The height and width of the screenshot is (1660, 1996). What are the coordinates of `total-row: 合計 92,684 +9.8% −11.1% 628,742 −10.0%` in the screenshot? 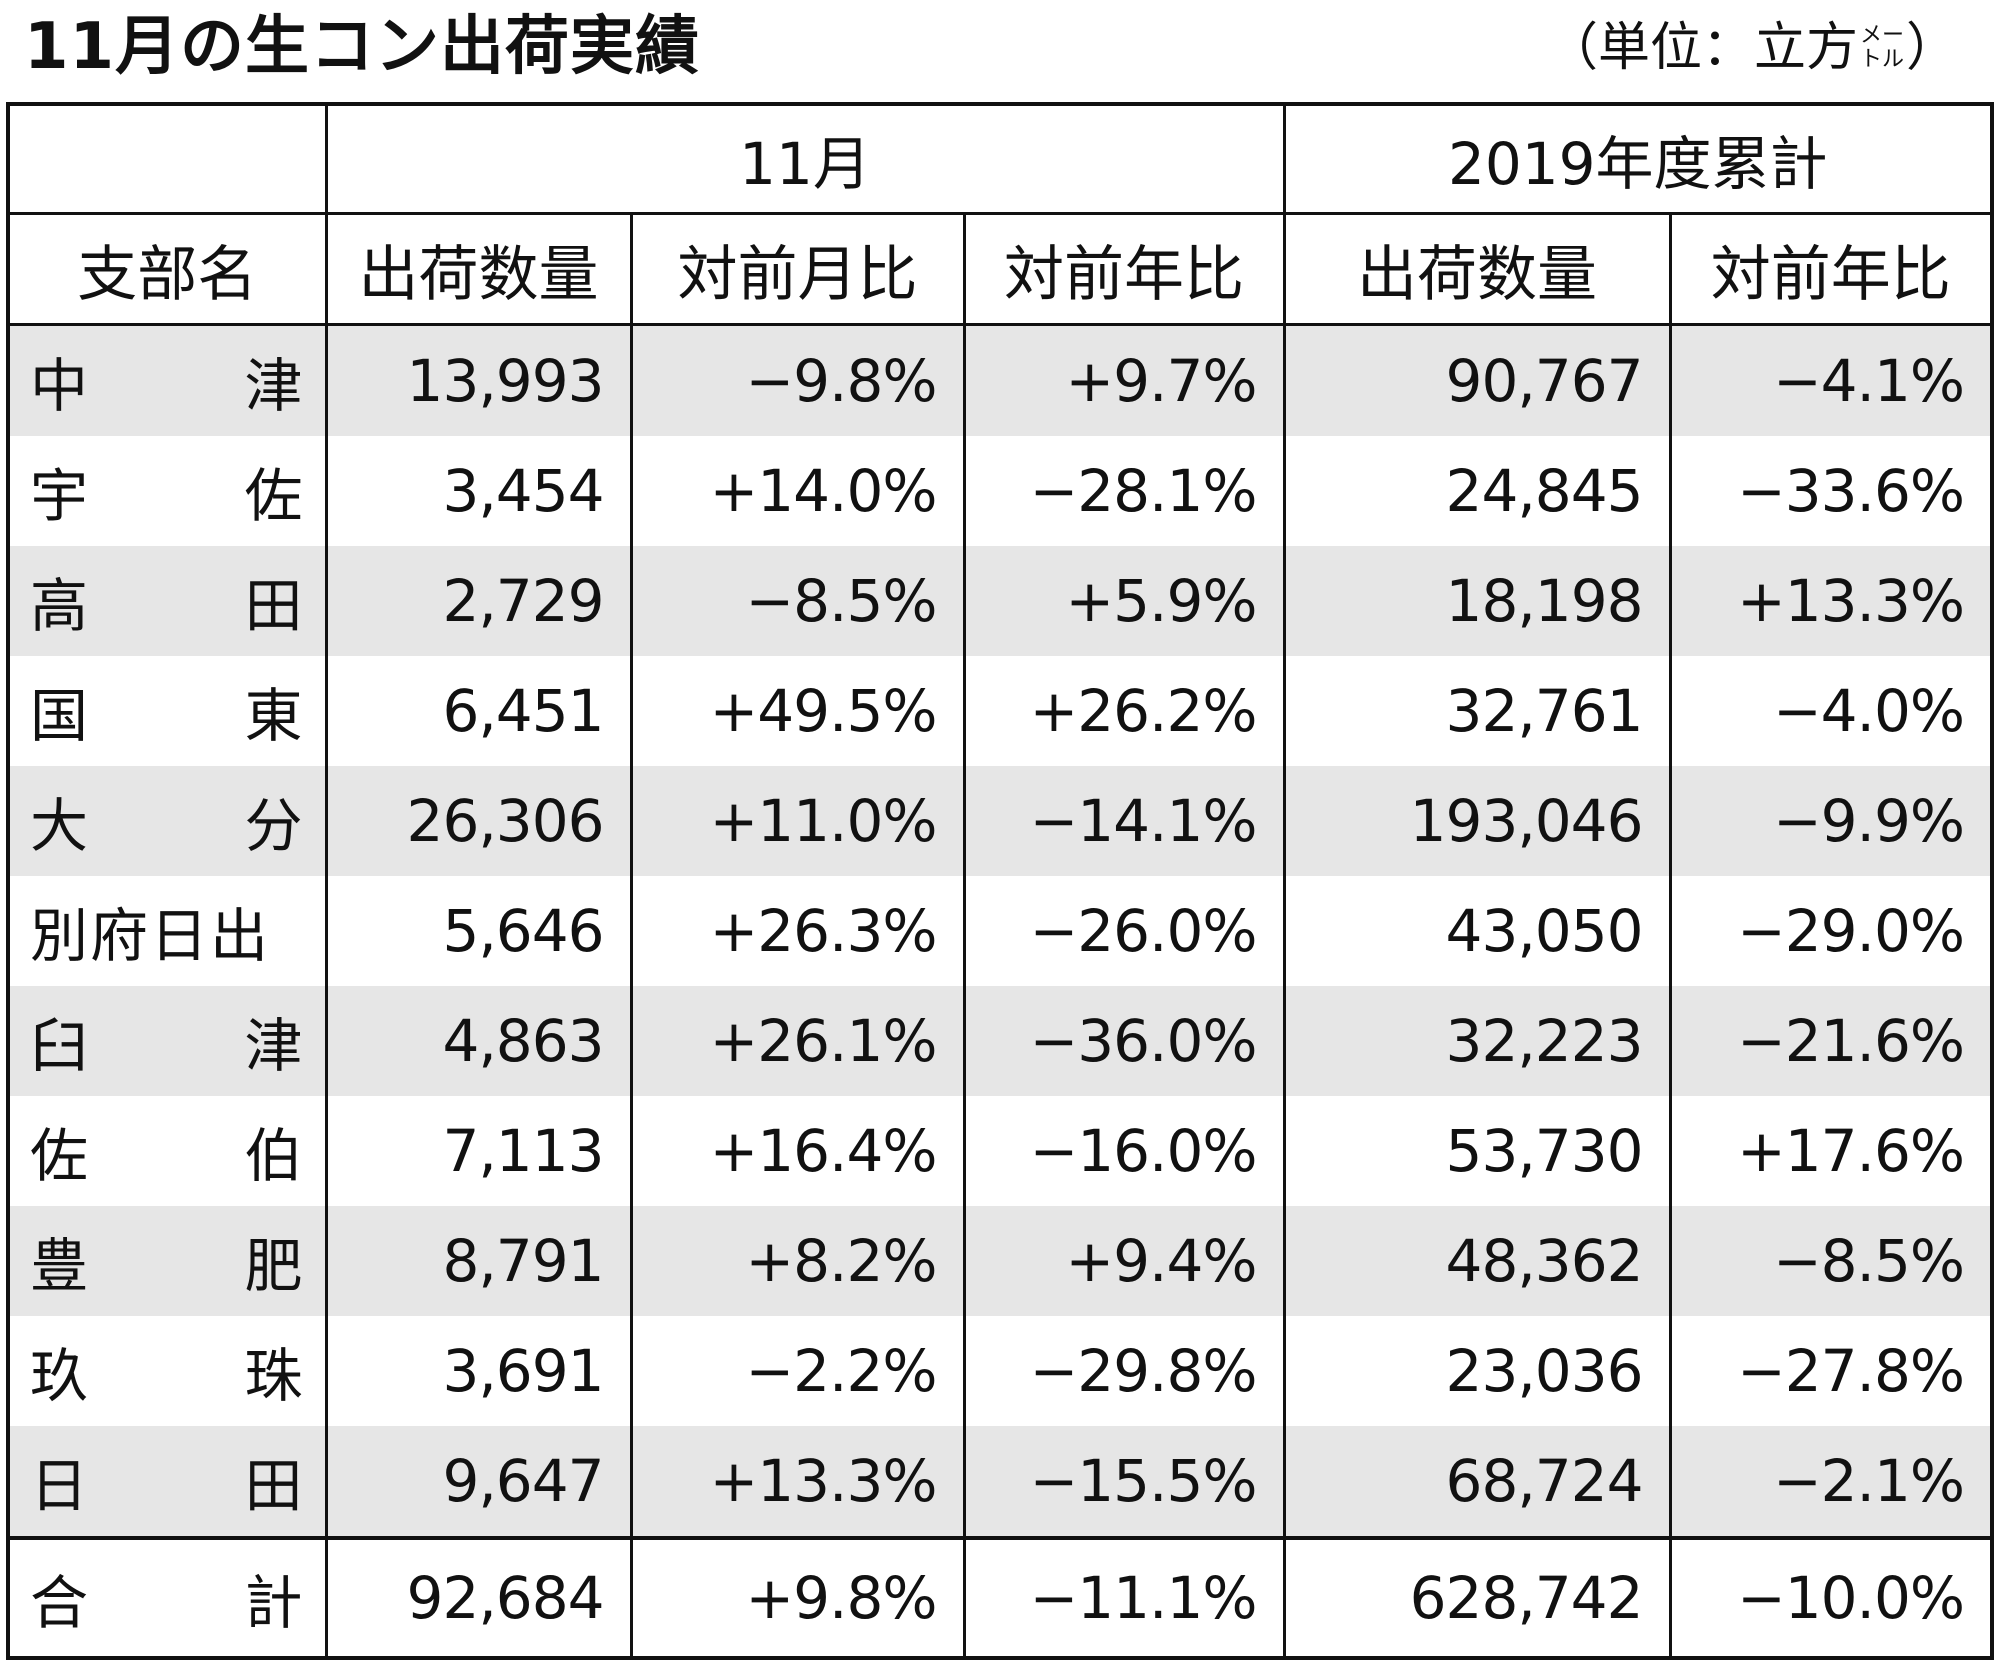 It's located at (1000, 1597).